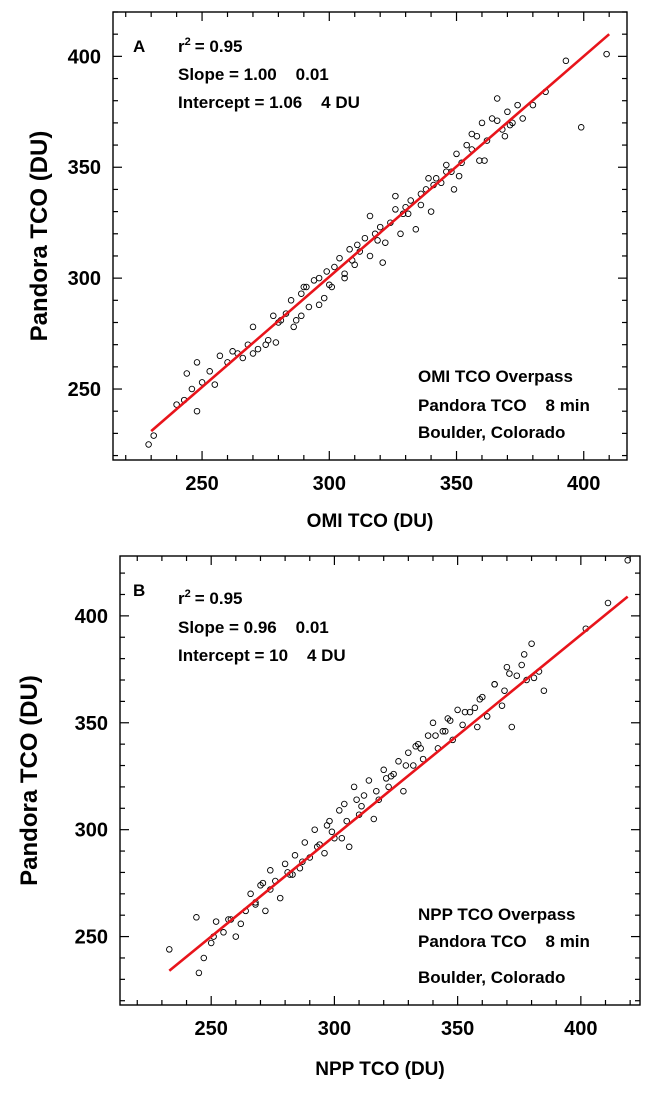 Image resolution: width=670 pixels, height=1095 pixels. I want to click on panel-label: B, so click(139, 590).